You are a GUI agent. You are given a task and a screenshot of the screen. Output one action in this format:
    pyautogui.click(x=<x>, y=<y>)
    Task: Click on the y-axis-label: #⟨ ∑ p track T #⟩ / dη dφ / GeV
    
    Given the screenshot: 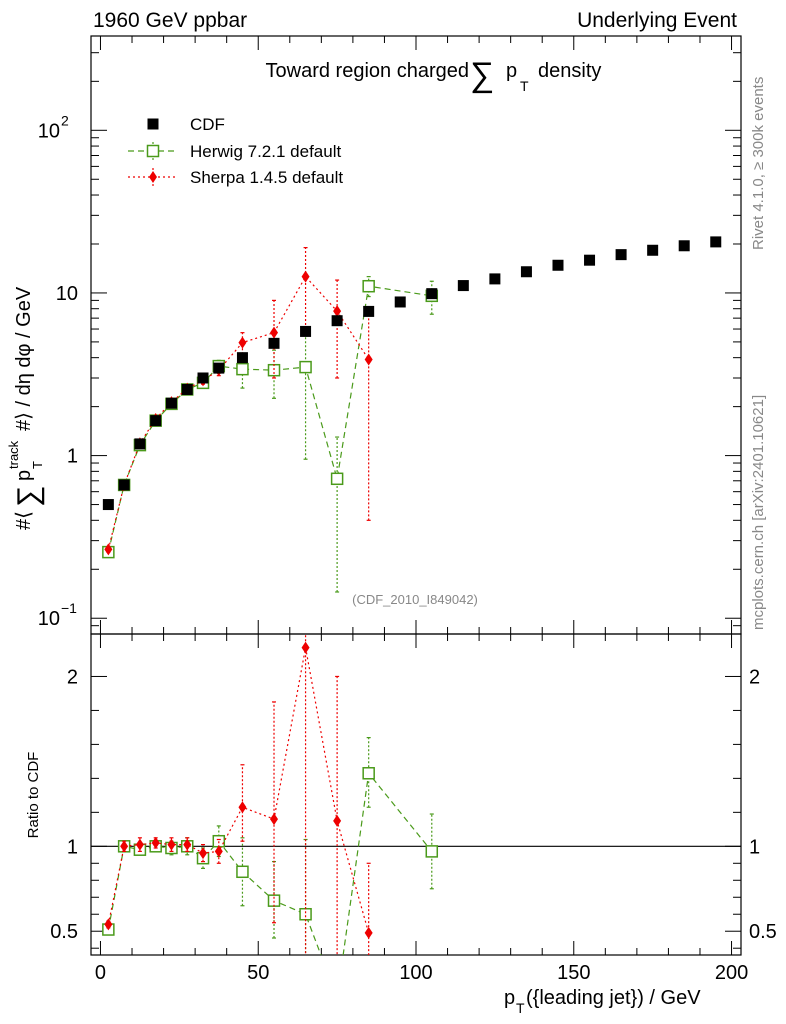 What is the action you would take?
    pyautogui.click(x=25, y=408)
    